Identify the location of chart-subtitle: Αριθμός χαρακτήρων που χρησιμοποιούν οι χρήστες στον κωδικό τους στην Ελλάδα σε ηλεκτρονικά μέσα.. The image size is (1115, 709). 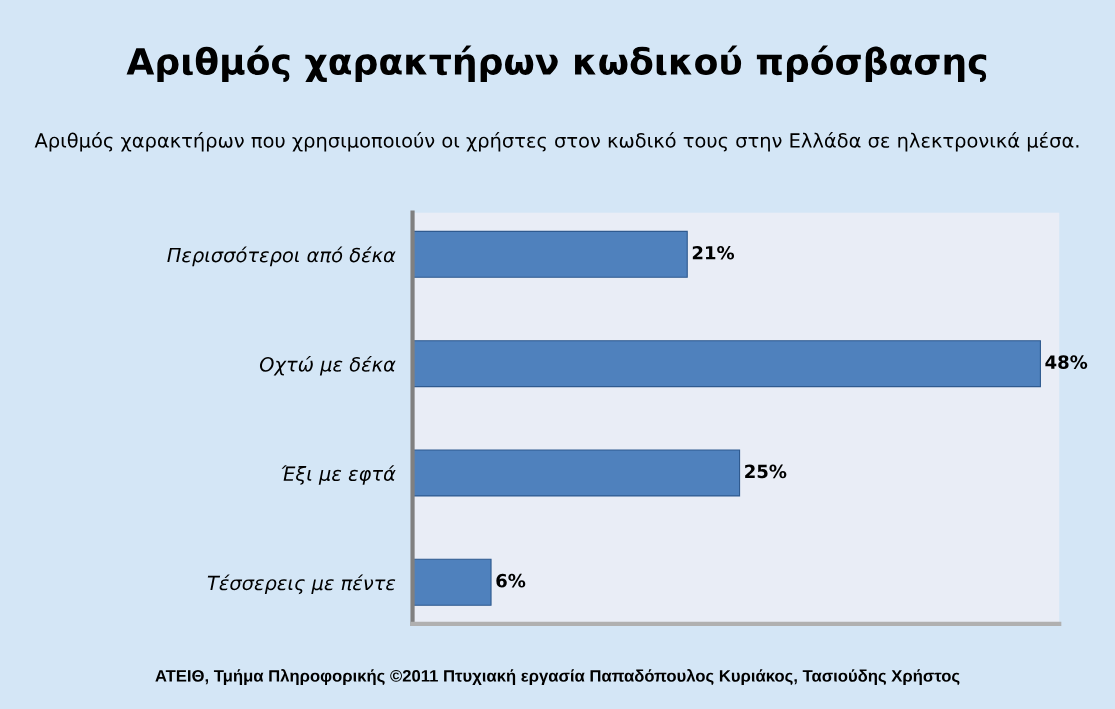
(556, 141).